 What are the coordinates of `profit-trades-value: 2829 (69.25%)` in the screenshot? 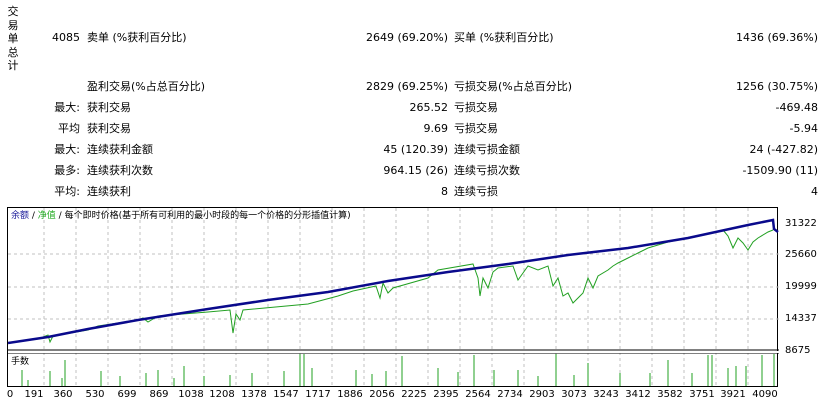 It's located at (406, 86).